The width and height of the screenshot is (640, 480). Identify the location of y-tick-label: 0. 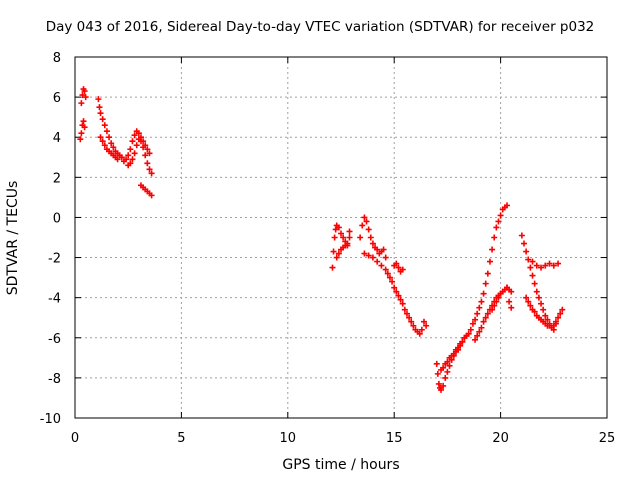
(57, 218).